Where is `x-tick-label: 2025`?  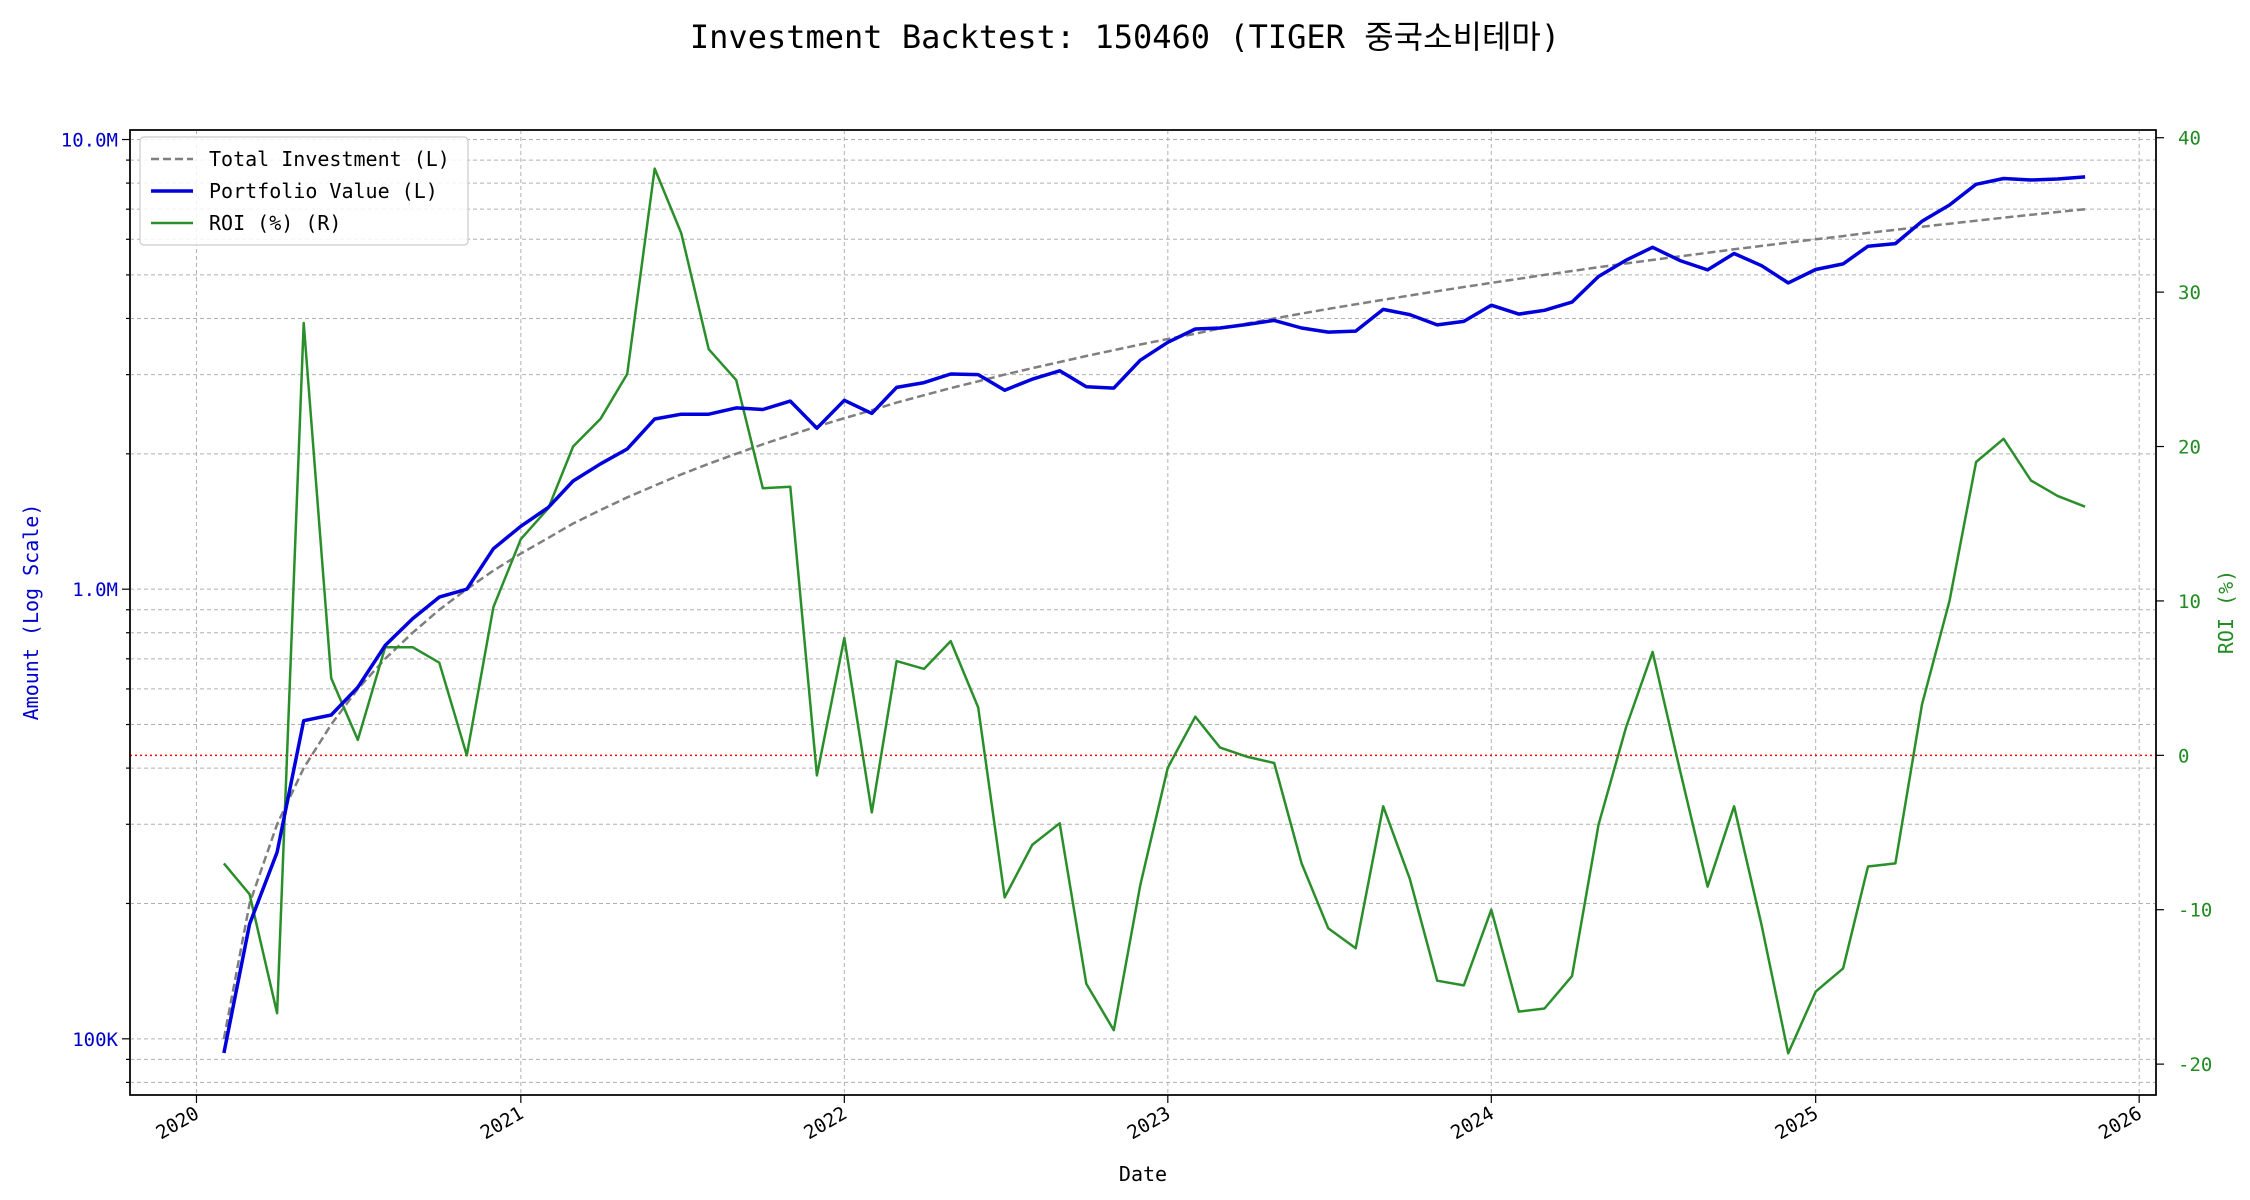 x-tick-label: 2025 is located at coordinates (1797, 1123).